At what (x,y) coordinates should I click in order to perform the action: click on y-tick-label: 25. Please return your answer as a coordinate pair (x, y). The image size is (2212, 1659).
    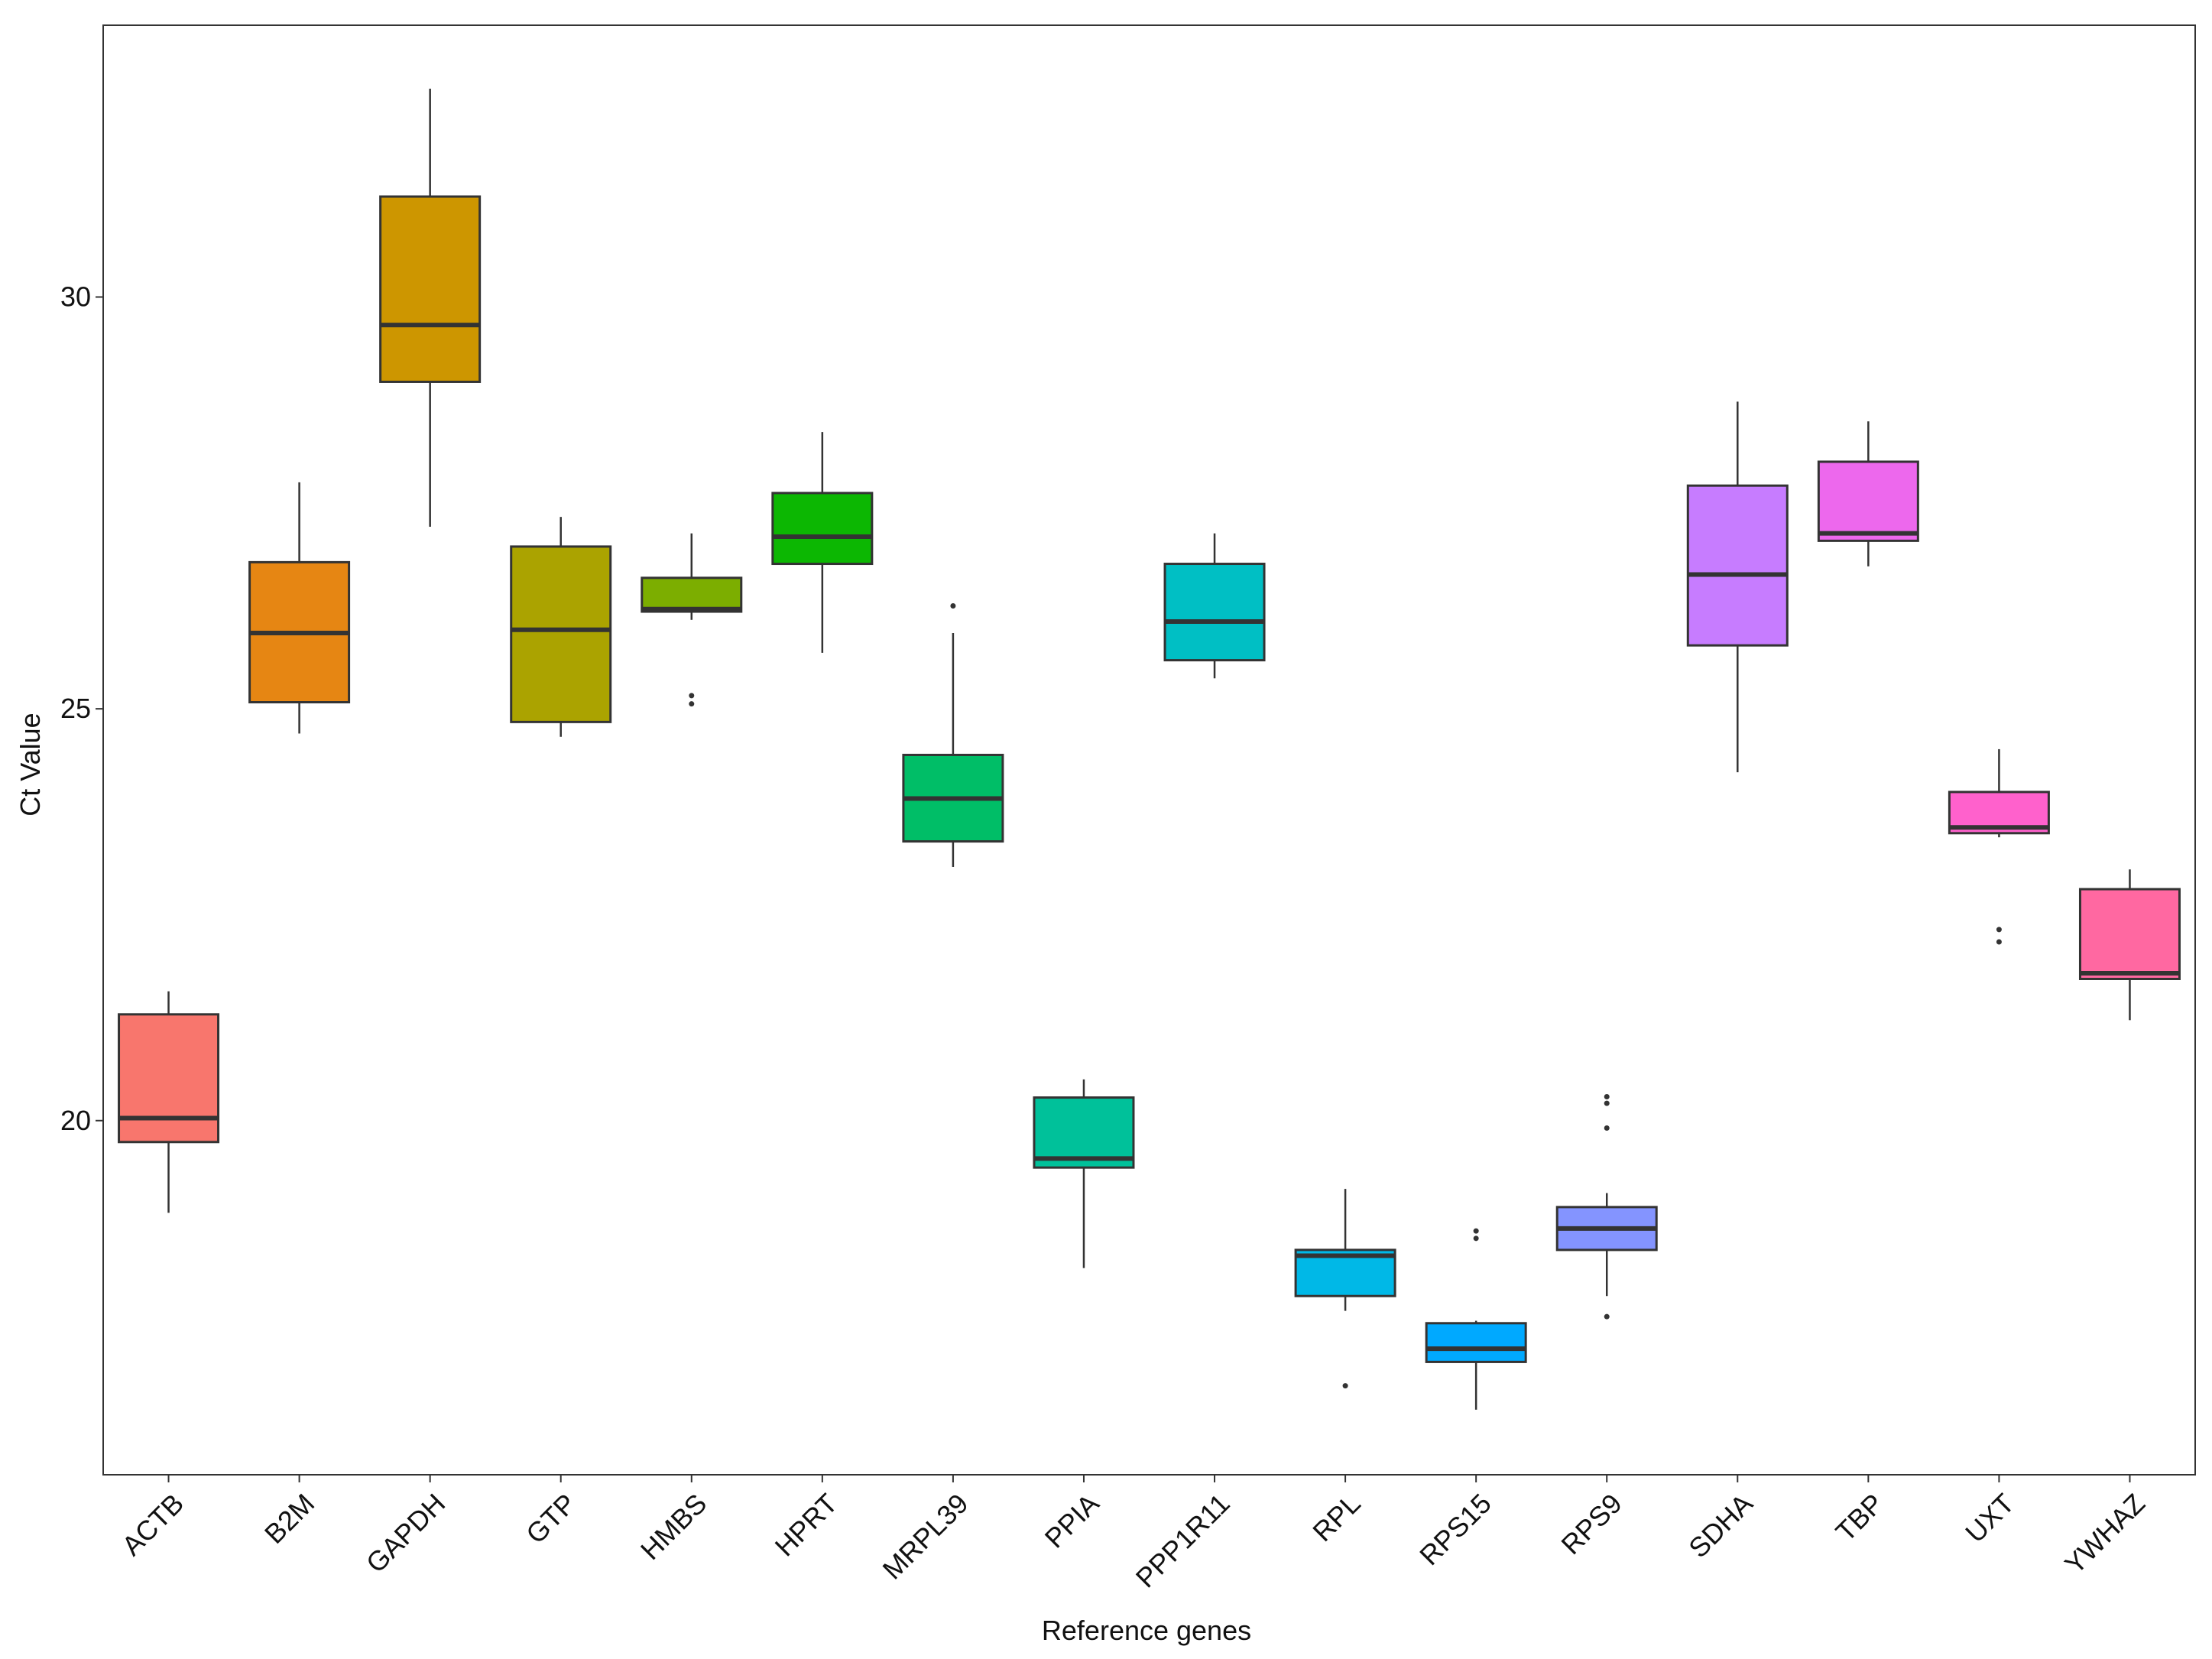
    Looking at the image, I should click on (75, 708).